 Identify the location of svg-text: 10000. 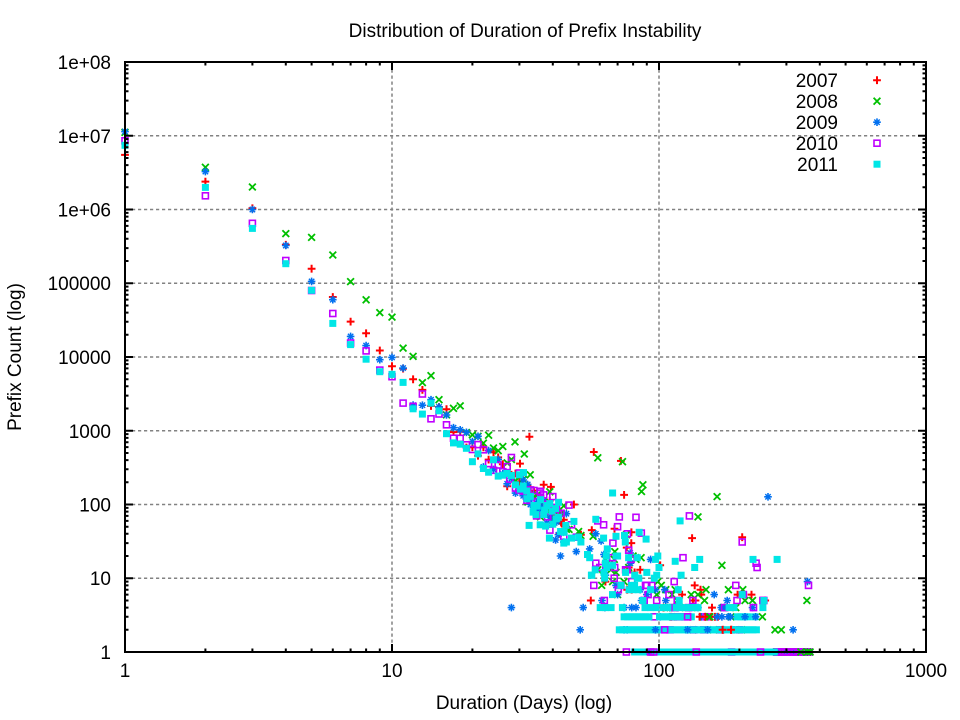
(84, 358).